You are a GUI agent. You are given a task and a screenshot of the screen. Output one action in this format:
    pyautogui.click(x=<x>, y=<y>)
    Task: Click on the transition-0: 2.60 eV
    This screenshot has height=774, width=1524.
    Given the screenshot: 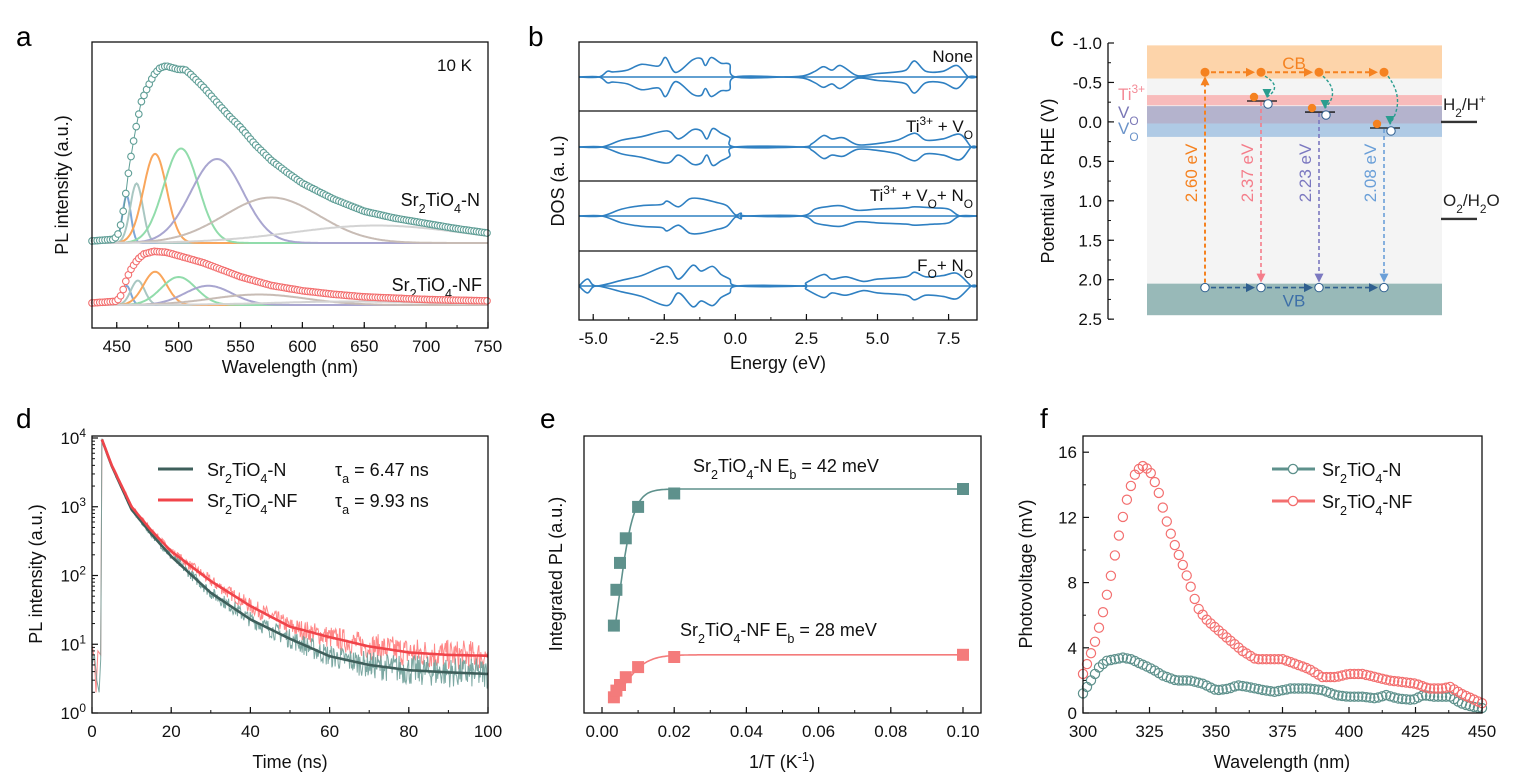 What is the action you would take?
    pyautogui.click(x=1196, y=179)
    